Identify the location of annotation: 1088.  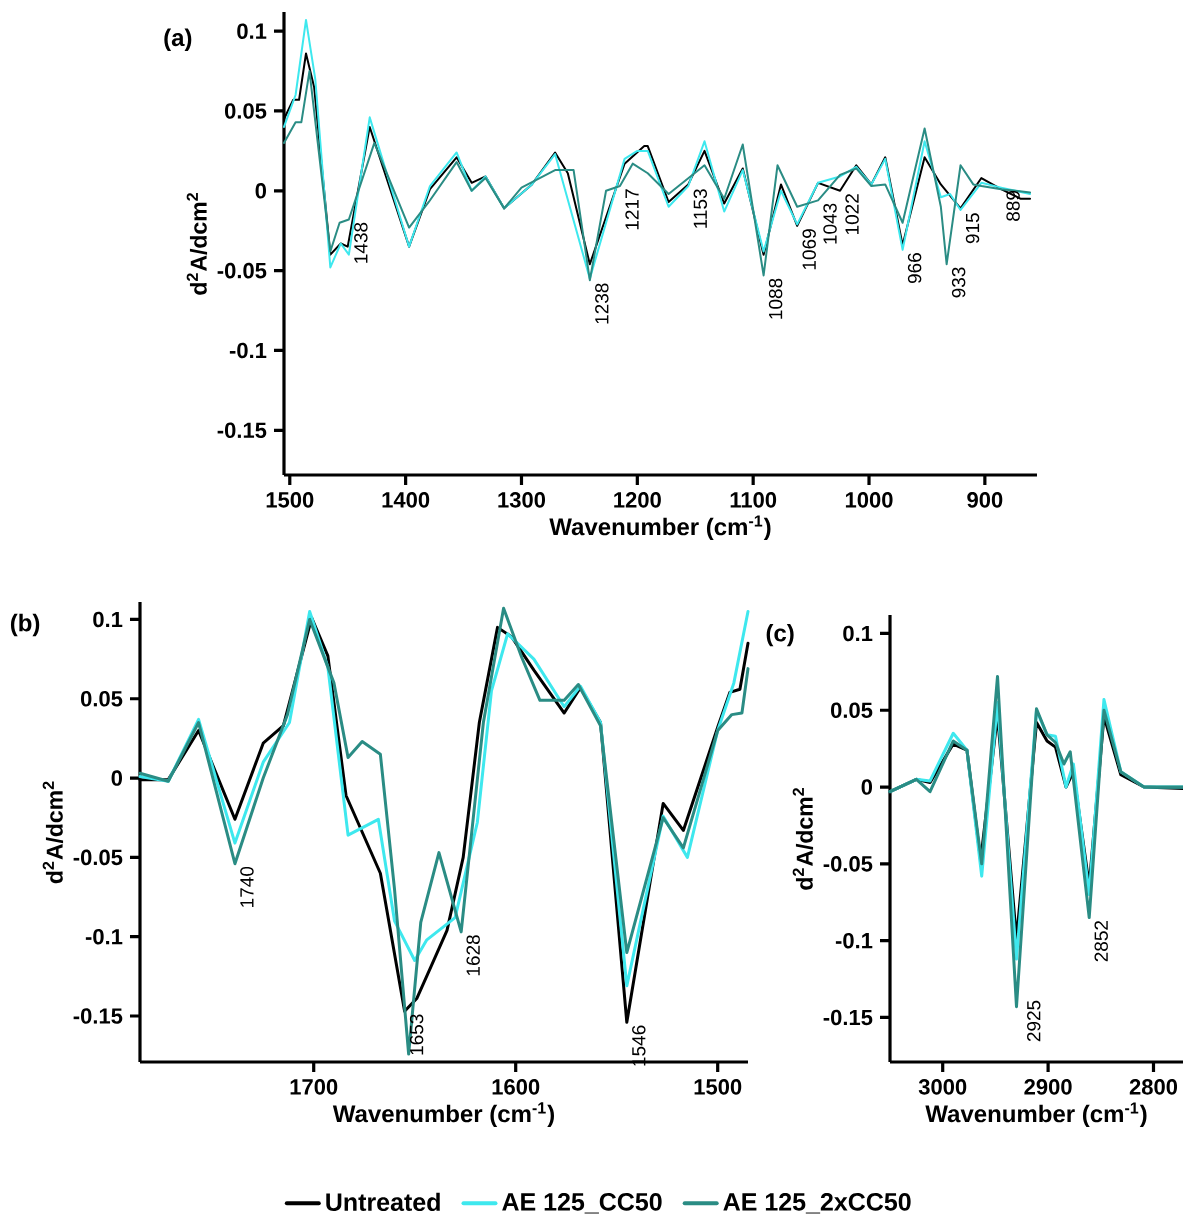
(775, 298).